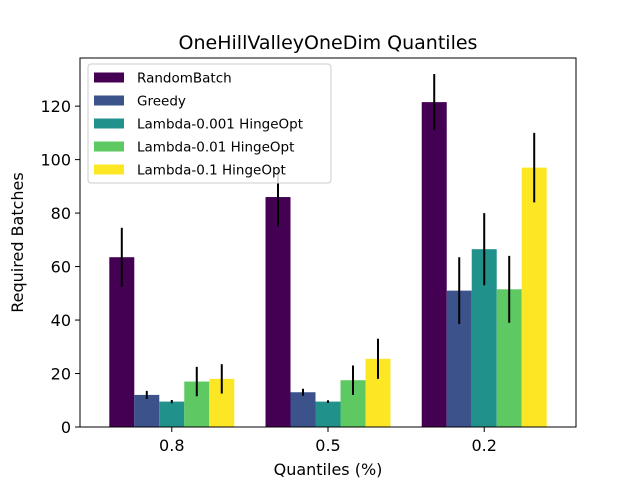 This screenshot has width=640, height=480. What do you see at coordinates (161, 102) in the screenshot?
I see `legend-label: Greedy` at bounding box center [161, 102].